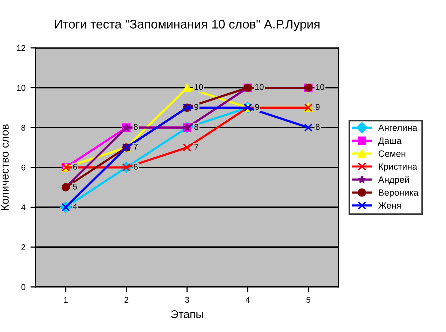 The height and width of the screenshot is (332, 446). Describe the element at coordinates (24, 247) in the screenshot. I see `y-tick-label: 2` at that location.